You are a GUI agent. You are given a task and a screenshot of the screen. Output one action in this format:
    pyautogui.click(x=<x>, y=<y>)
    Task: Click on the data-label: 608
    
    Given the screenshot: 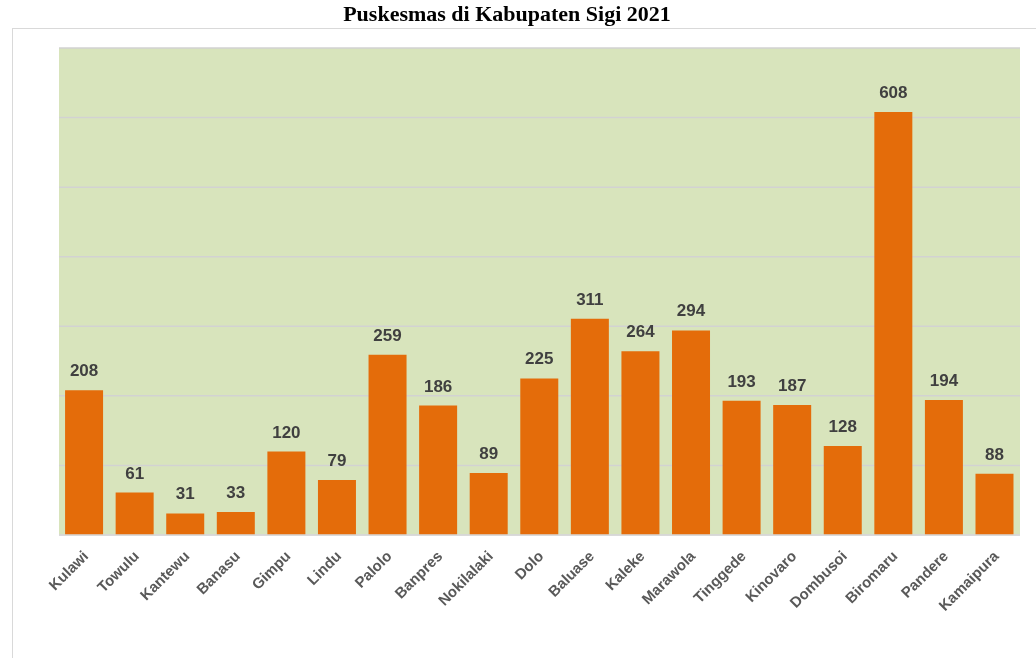 What is the action you would take?
    pyautogui.click(x=893, y=93)
    